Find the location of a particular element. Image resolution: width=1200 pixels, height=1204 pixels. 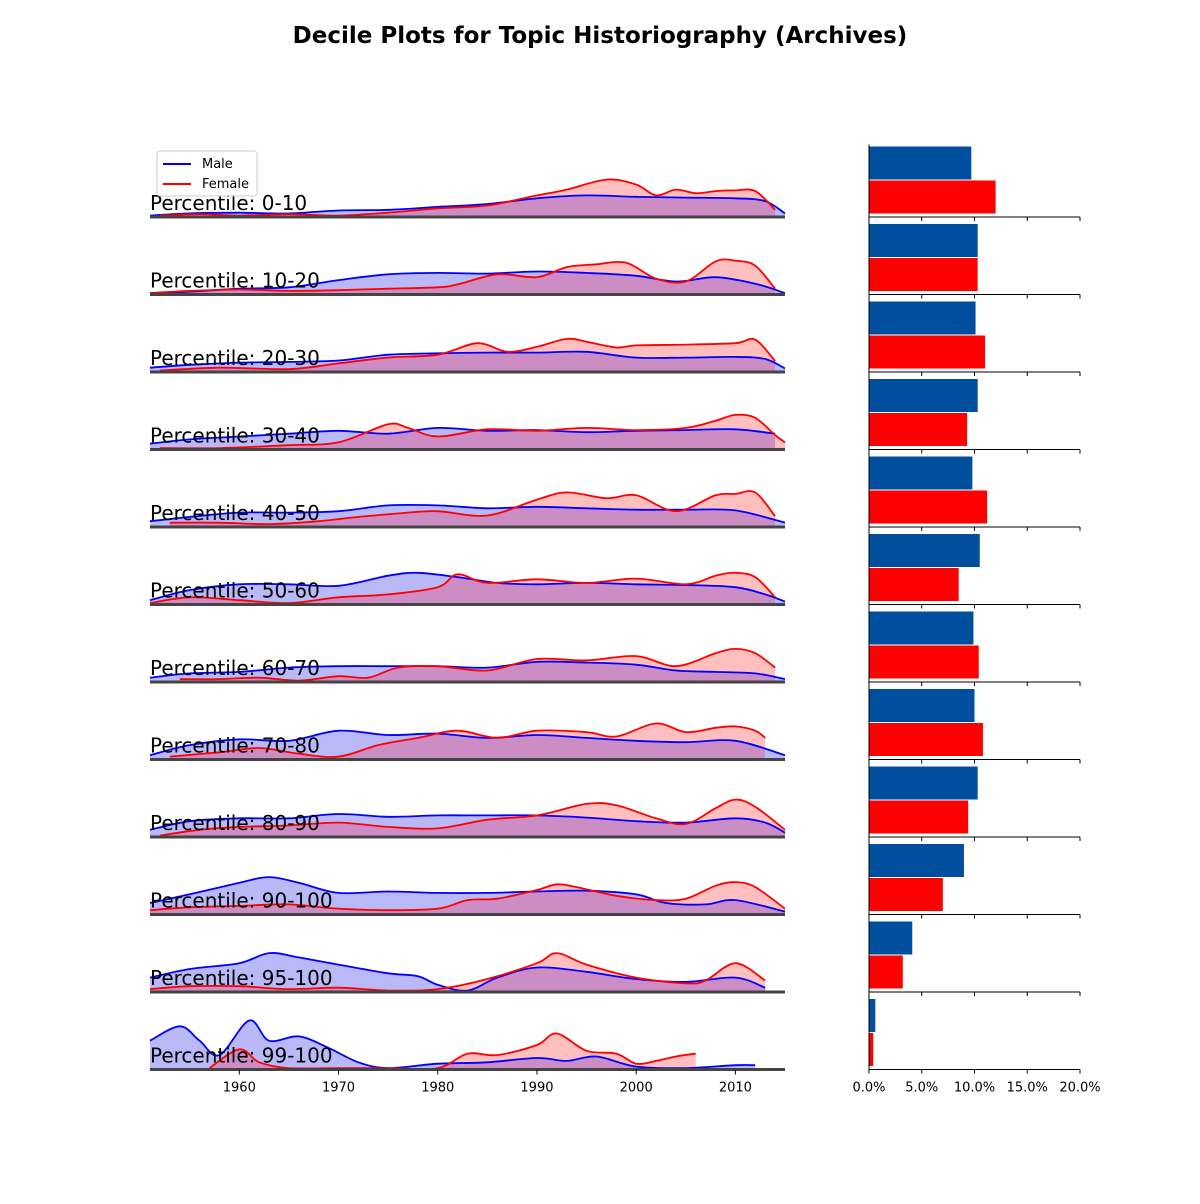

panel-label: Percentile: 70-80 is located at coordinates (235, 746).